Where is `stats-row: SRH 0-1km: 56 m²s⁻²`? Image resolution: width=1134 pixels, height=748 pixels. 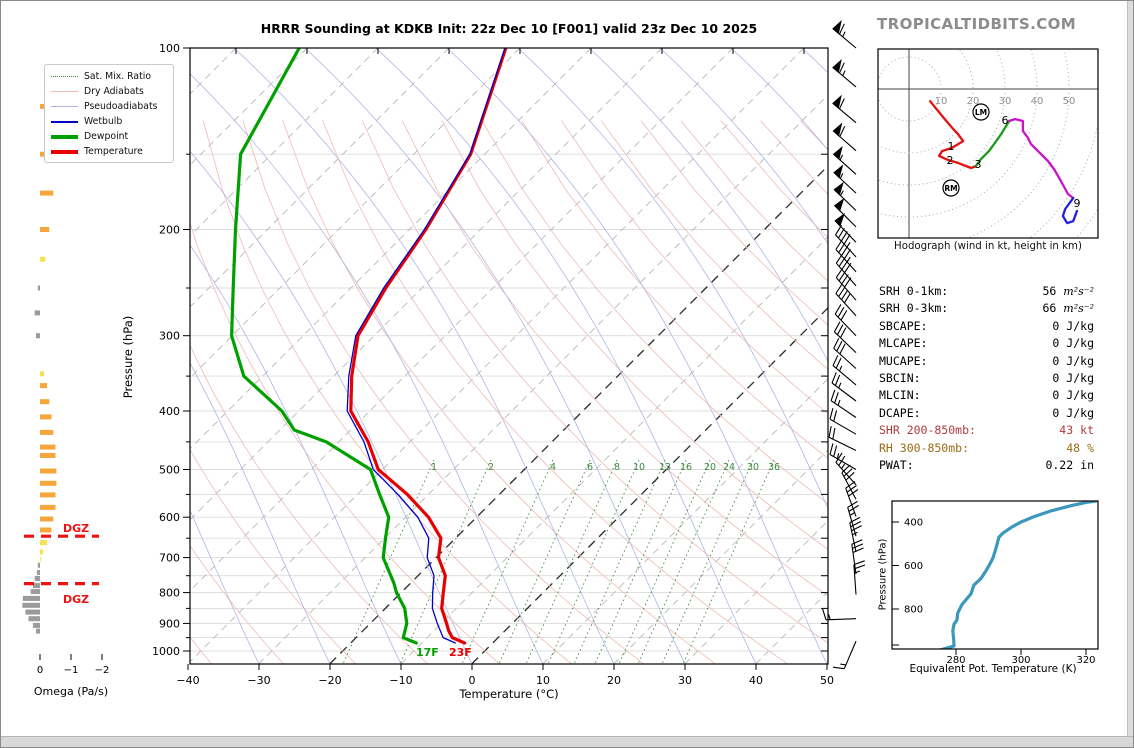
stats-row: SRH 0-1km: 56 m²s⁻² is located at coordinates (986, 291).